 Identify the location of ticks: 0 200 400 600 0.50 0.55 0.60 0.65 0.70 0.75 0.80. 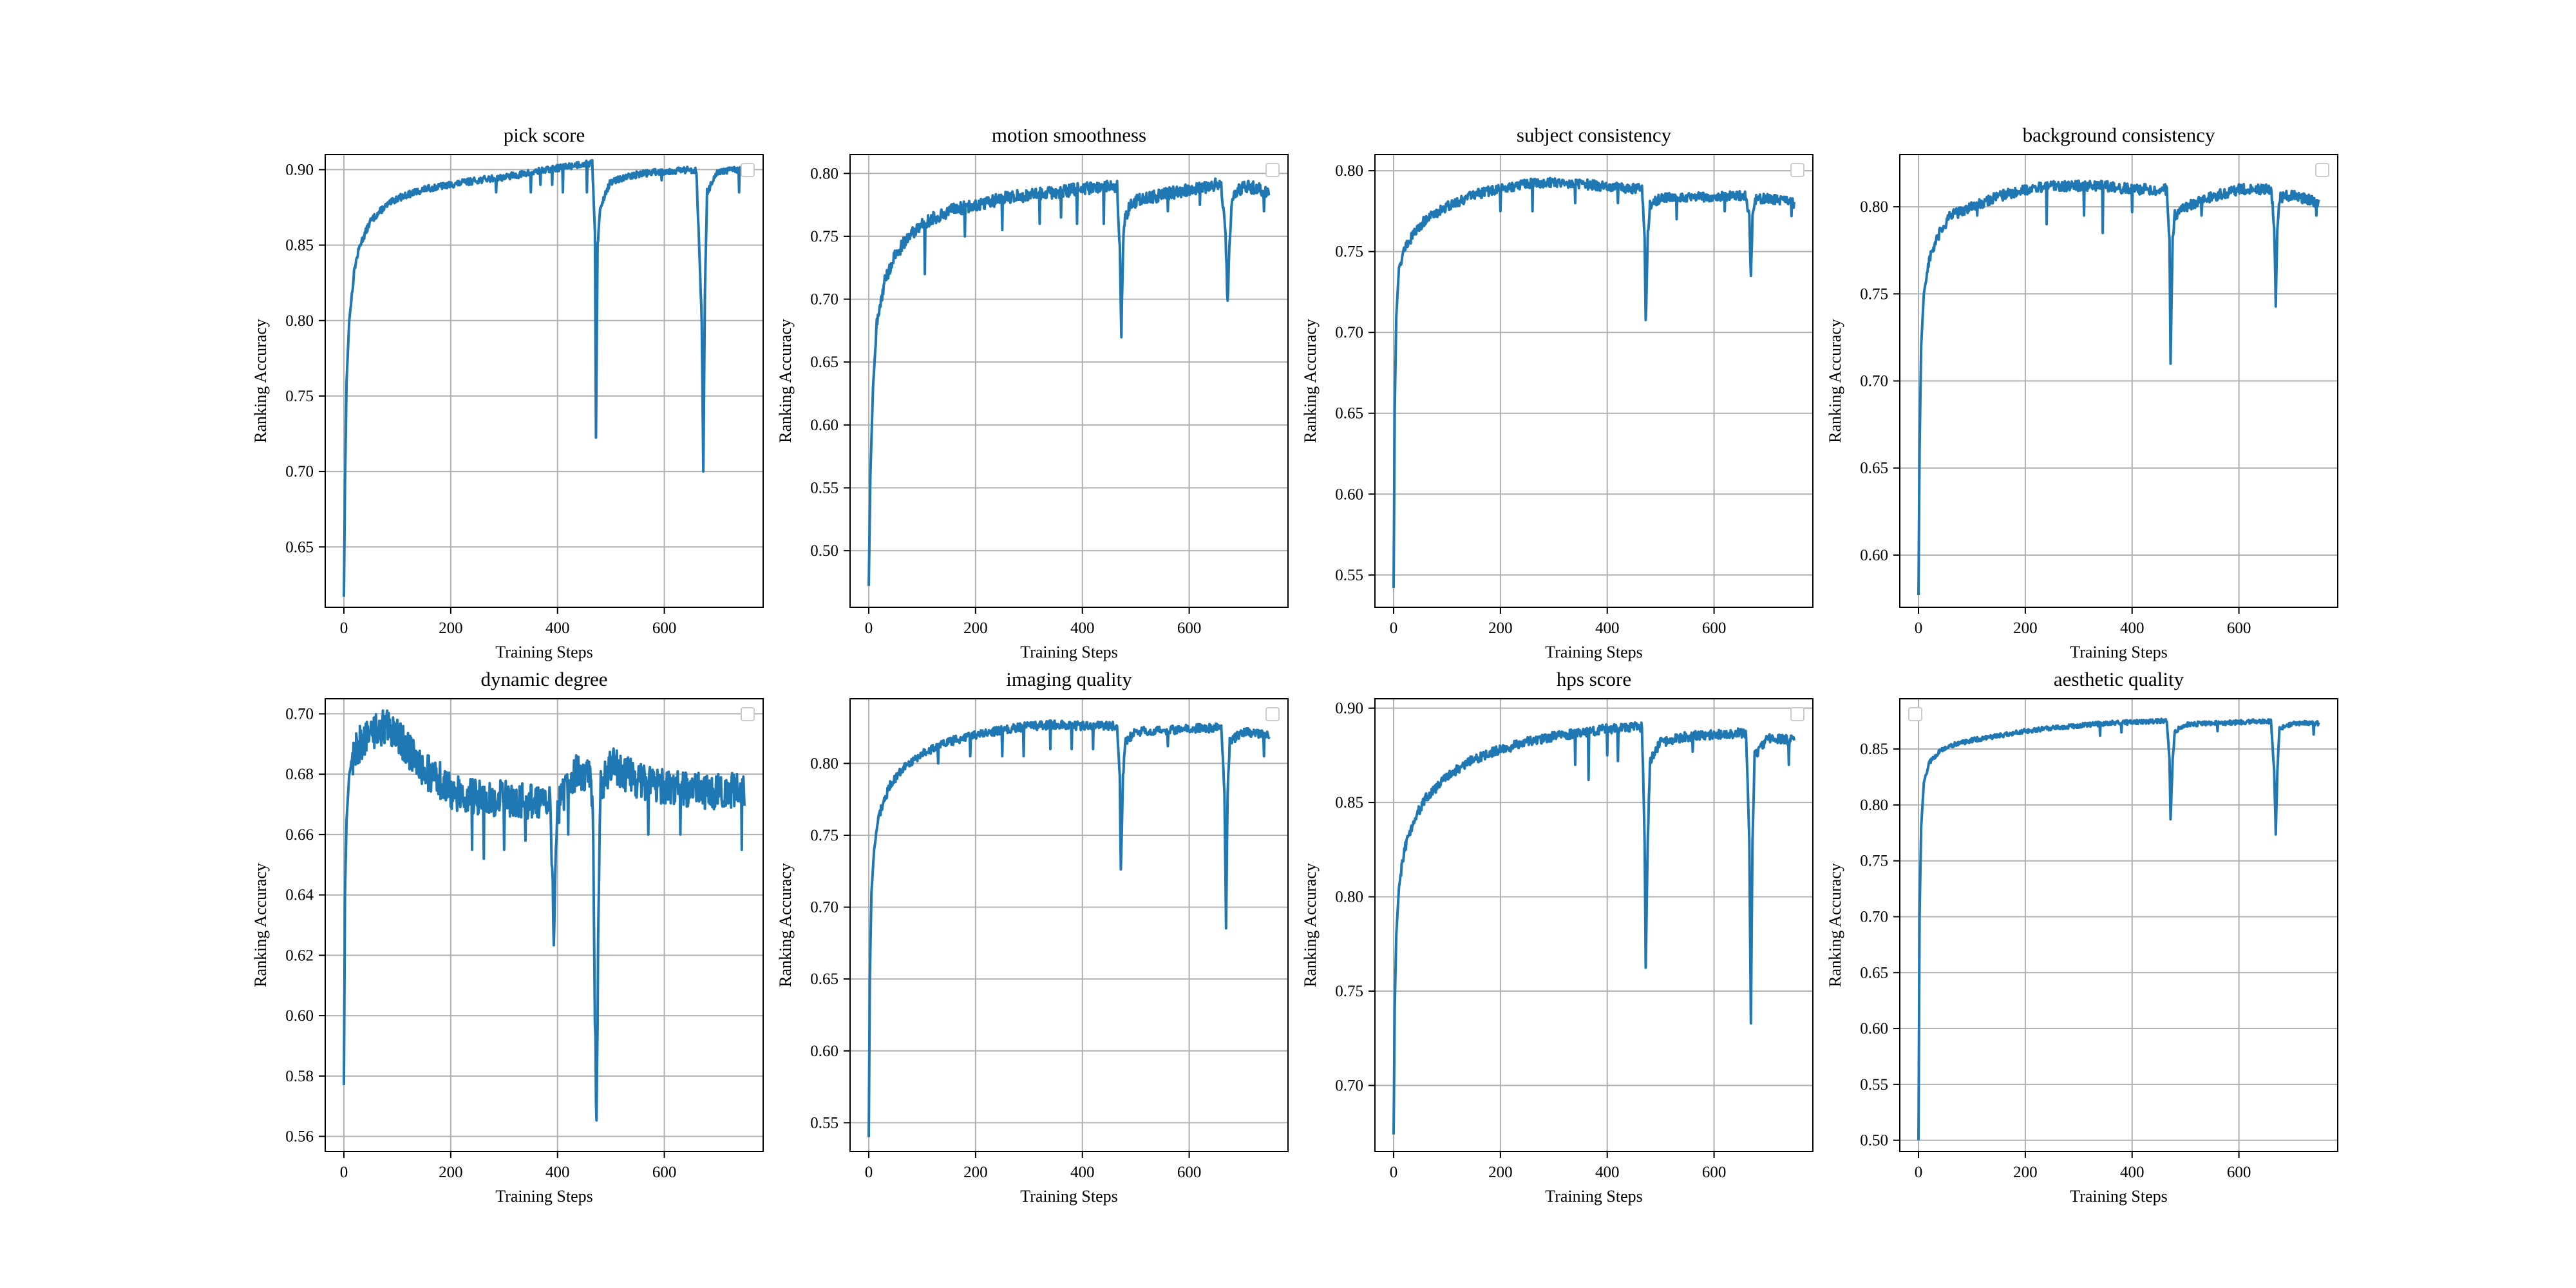
(1006, 401).